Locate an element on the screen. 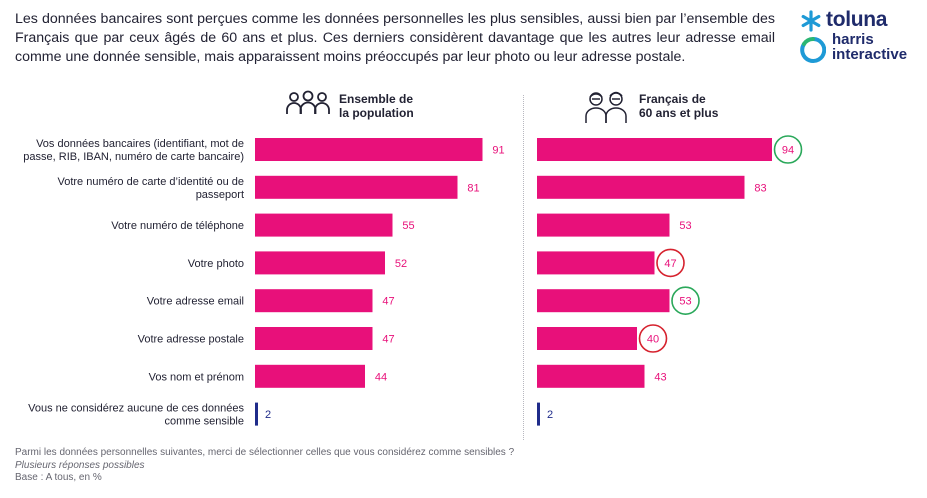  panel-header-seniors: Français de 60 ans et plus is located at coordinates (685, 110).